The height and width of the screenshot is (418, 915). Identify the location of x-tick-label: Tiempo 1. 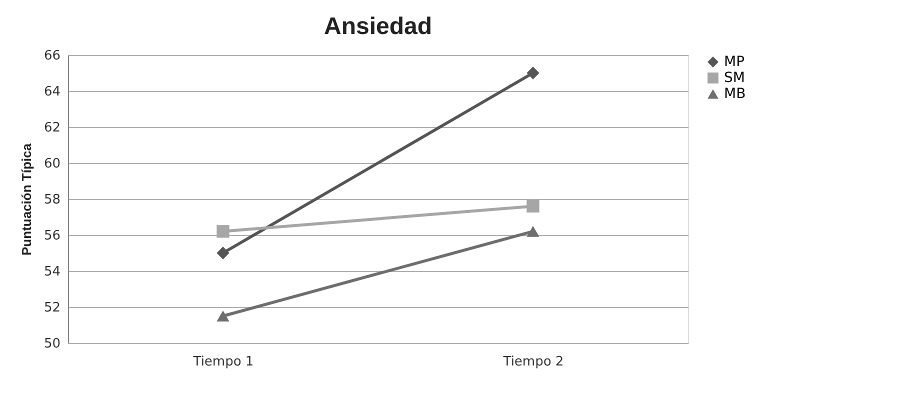
(223, 362).